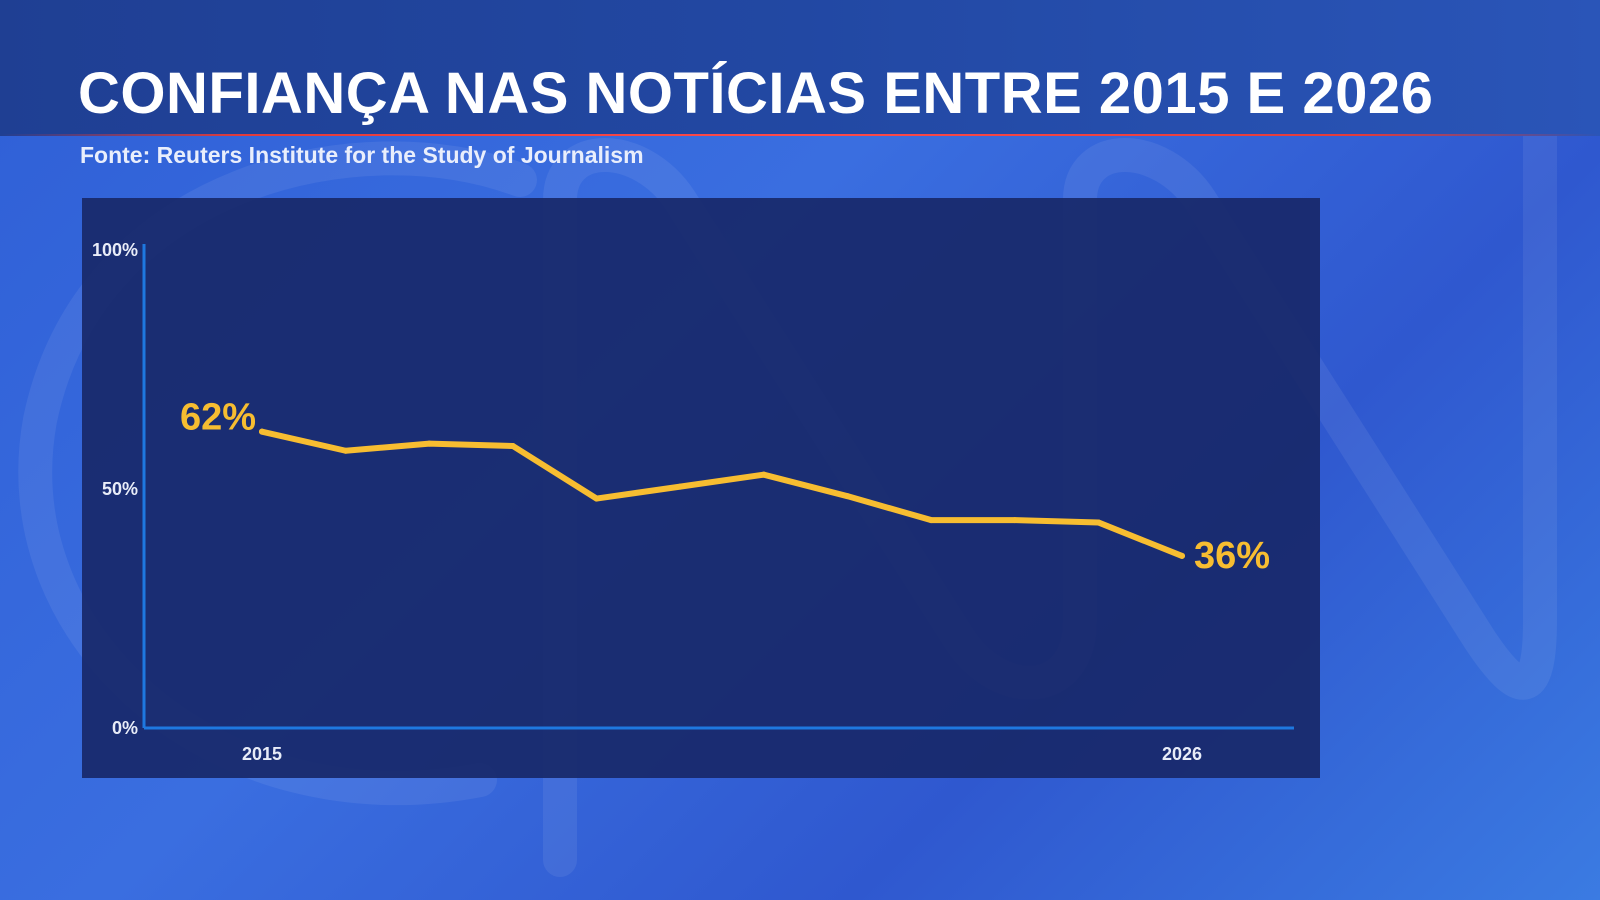 The width and height of the screenshot is (1600, 900). What do you see at coordinates (115, 250) in the screenshot?
I see `y-tick-label: 100%` at bounding box center [115, 250].